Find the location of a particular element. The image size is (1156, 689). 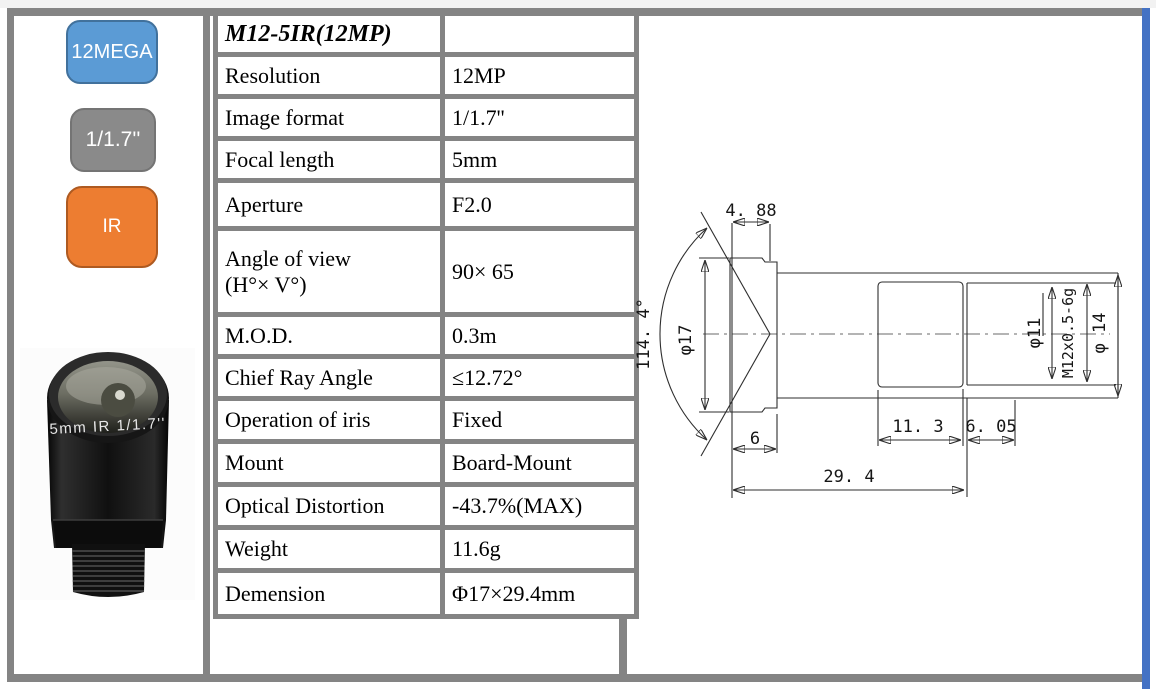

dim-thread-spec-label: M12x0.5-6g is located at coordinates (1068, 333).